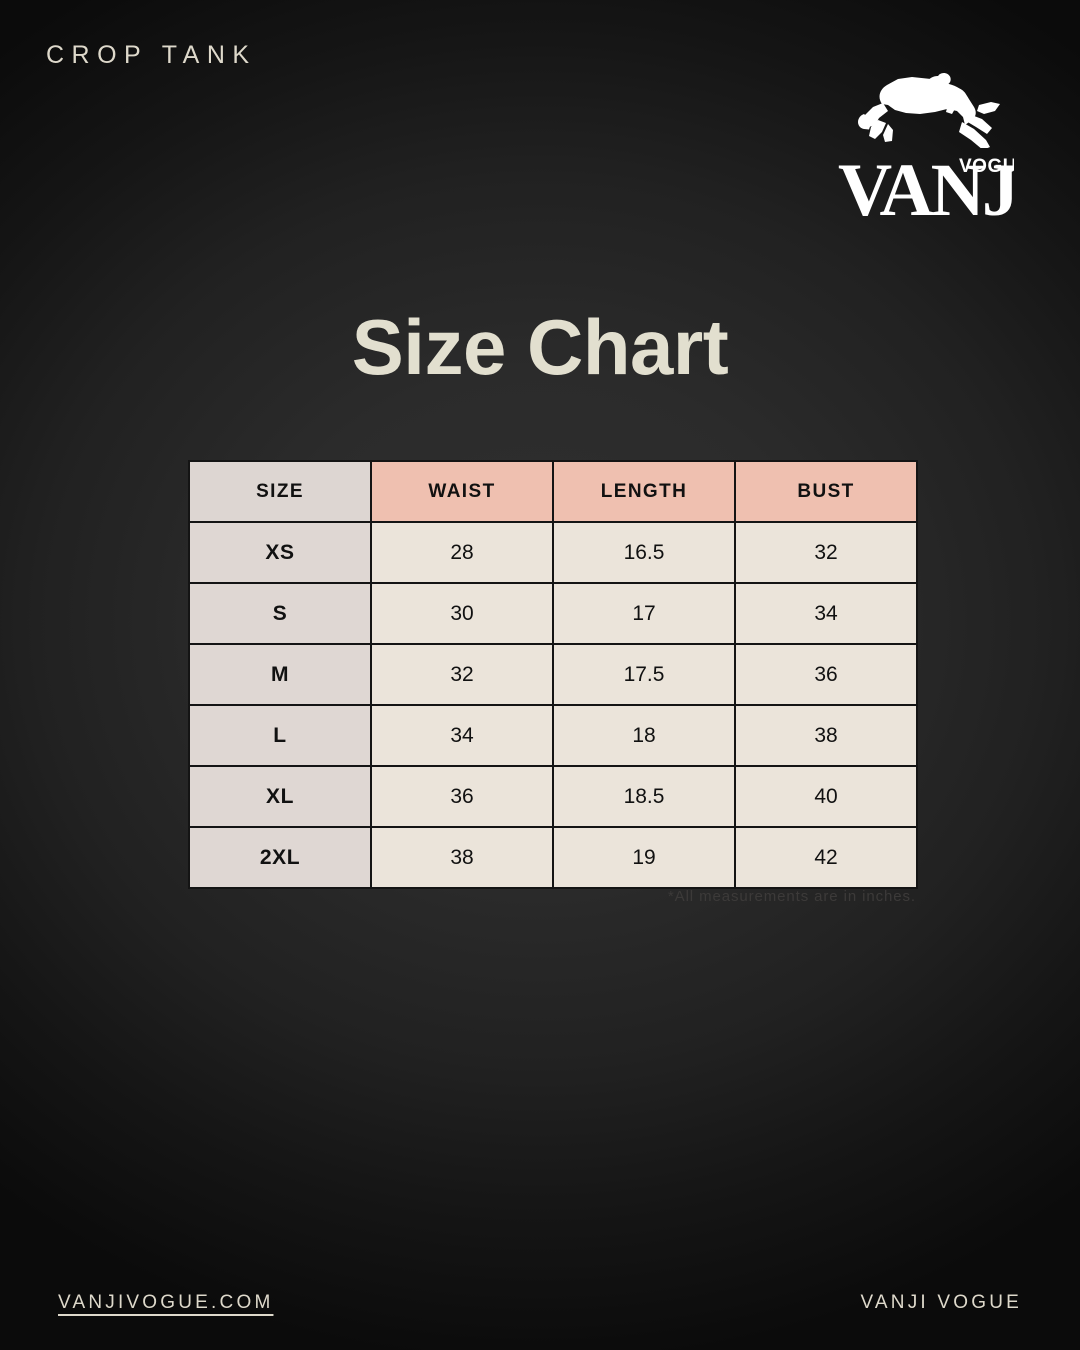 The width and height of the screenshot is (1080, 1350). I want to click on cell-bust: 36, so click(826, 674).